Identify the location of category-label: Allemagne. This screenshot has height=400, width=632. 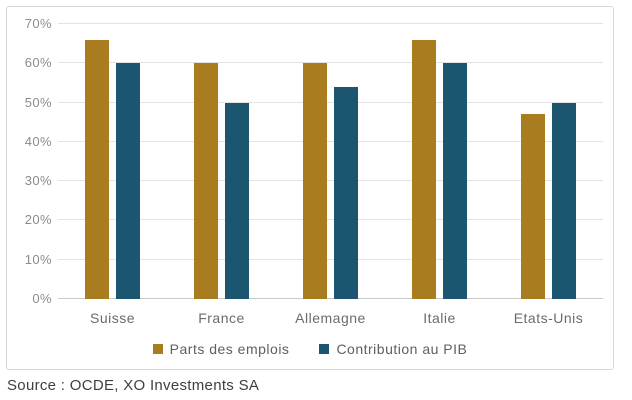
(330, 318).